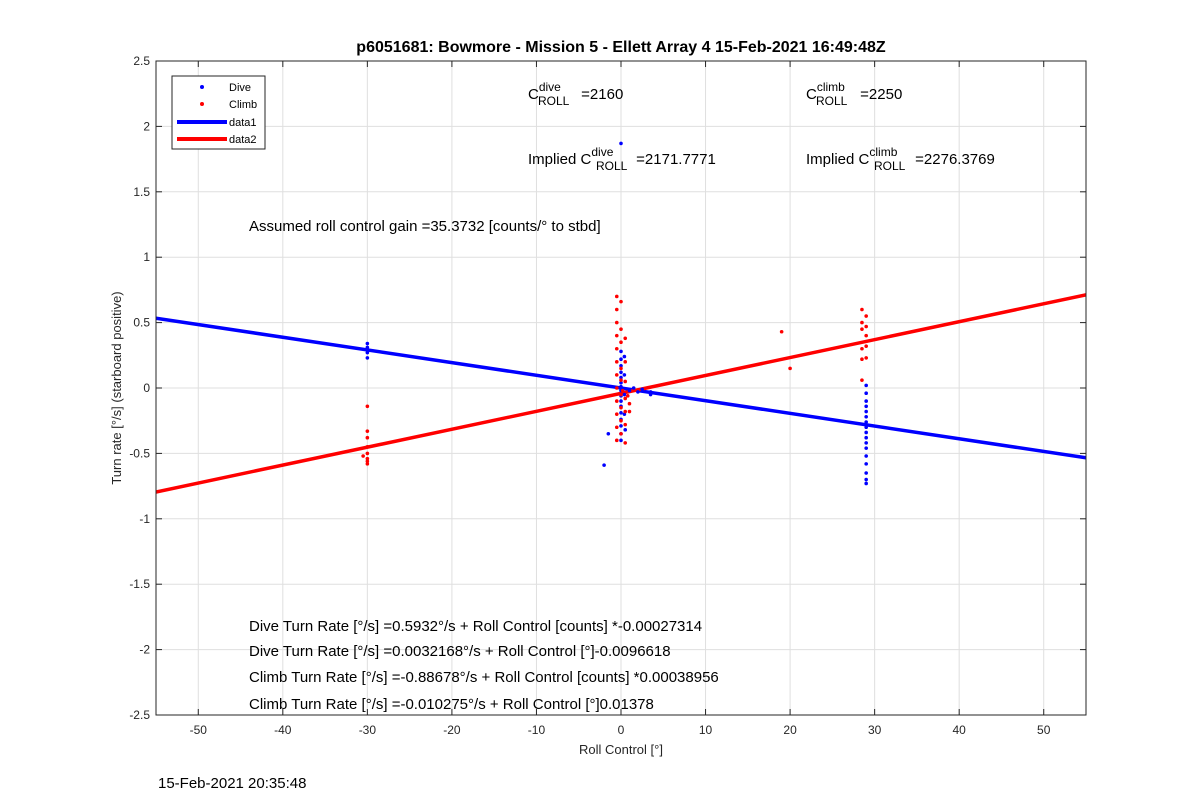  What do you see at coordinates (554, 101) in the screenshot?
I see `c-dive-sub: ROLL` at bounding box center [554, 101].